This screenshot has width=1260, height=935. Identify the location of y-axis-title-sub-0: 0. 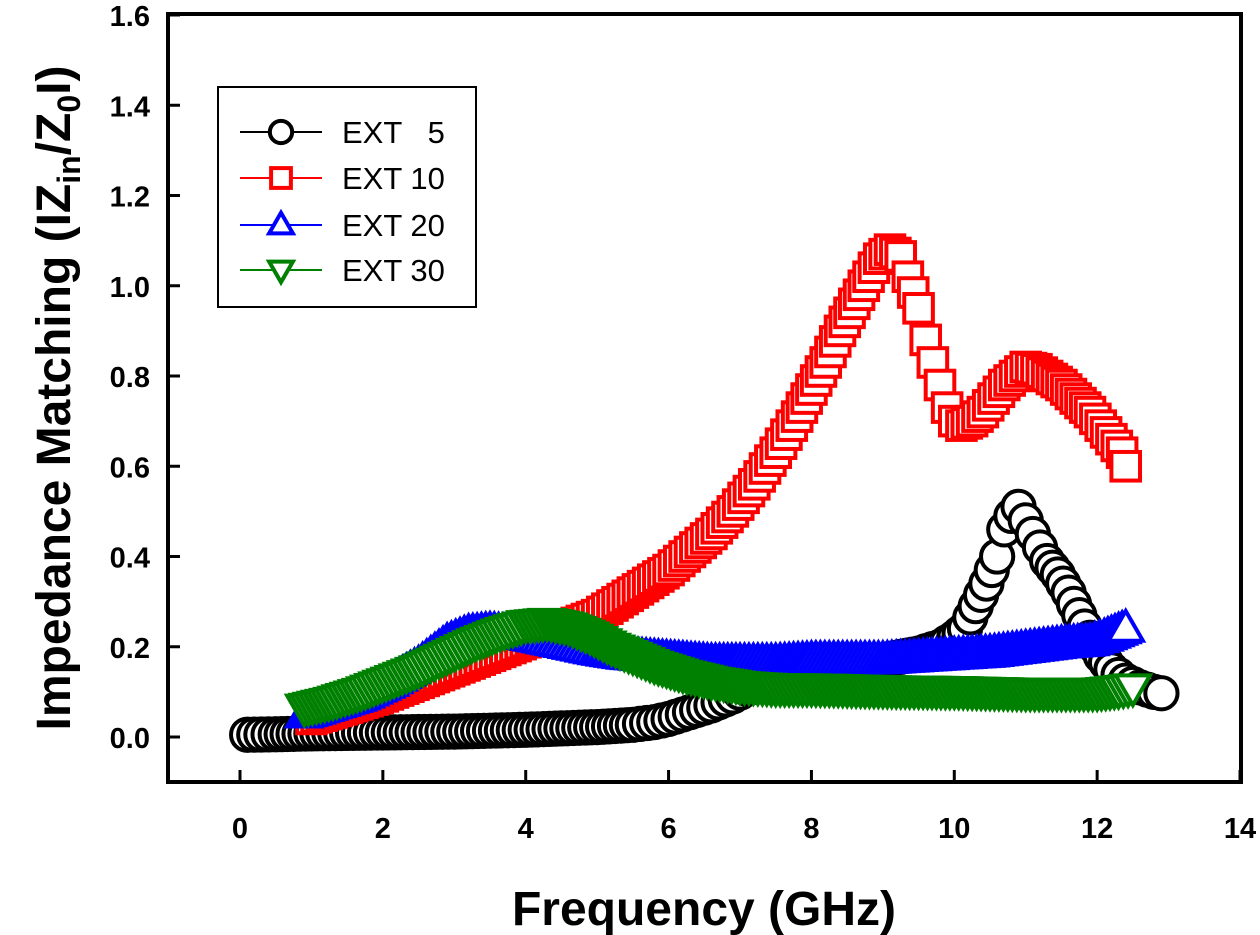
(69, 104).